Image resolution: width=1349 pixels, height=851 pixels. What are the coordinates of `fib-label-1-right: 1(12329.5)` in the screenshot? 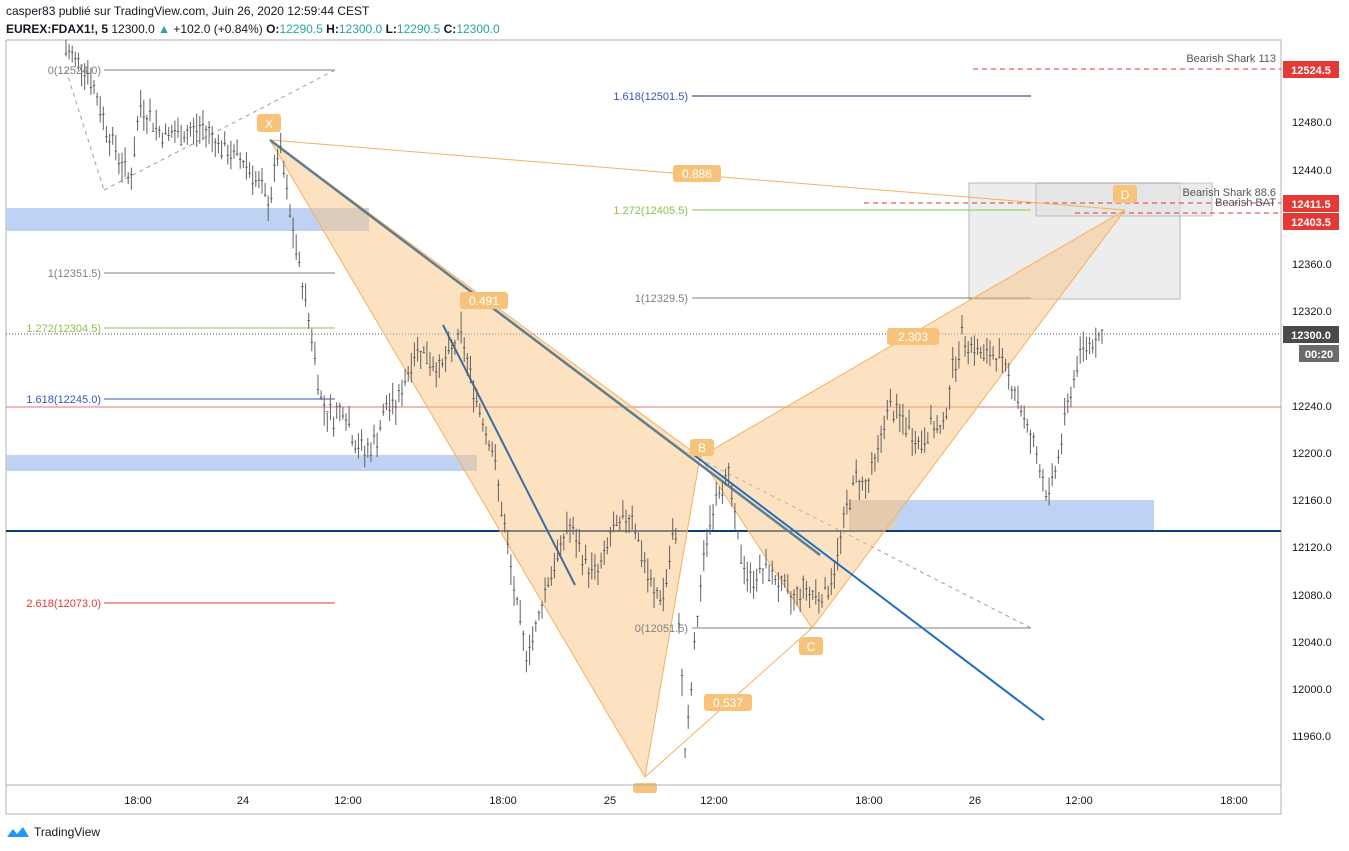 It's located at (661, 299).